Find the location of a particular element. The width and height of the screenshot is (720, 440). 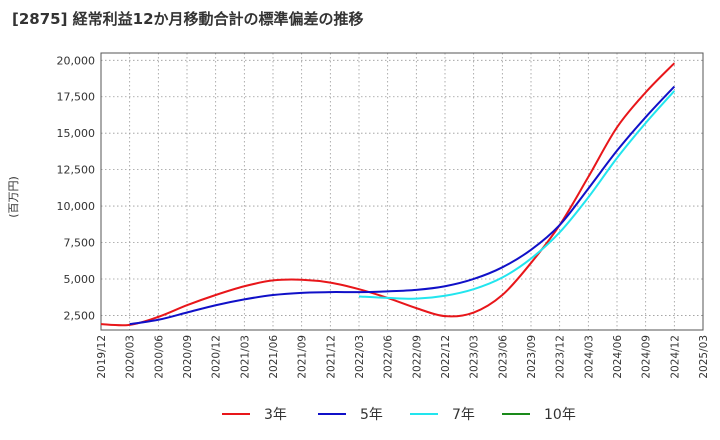

y-axis-label: (百万円) is located at coordinates (13, 197).